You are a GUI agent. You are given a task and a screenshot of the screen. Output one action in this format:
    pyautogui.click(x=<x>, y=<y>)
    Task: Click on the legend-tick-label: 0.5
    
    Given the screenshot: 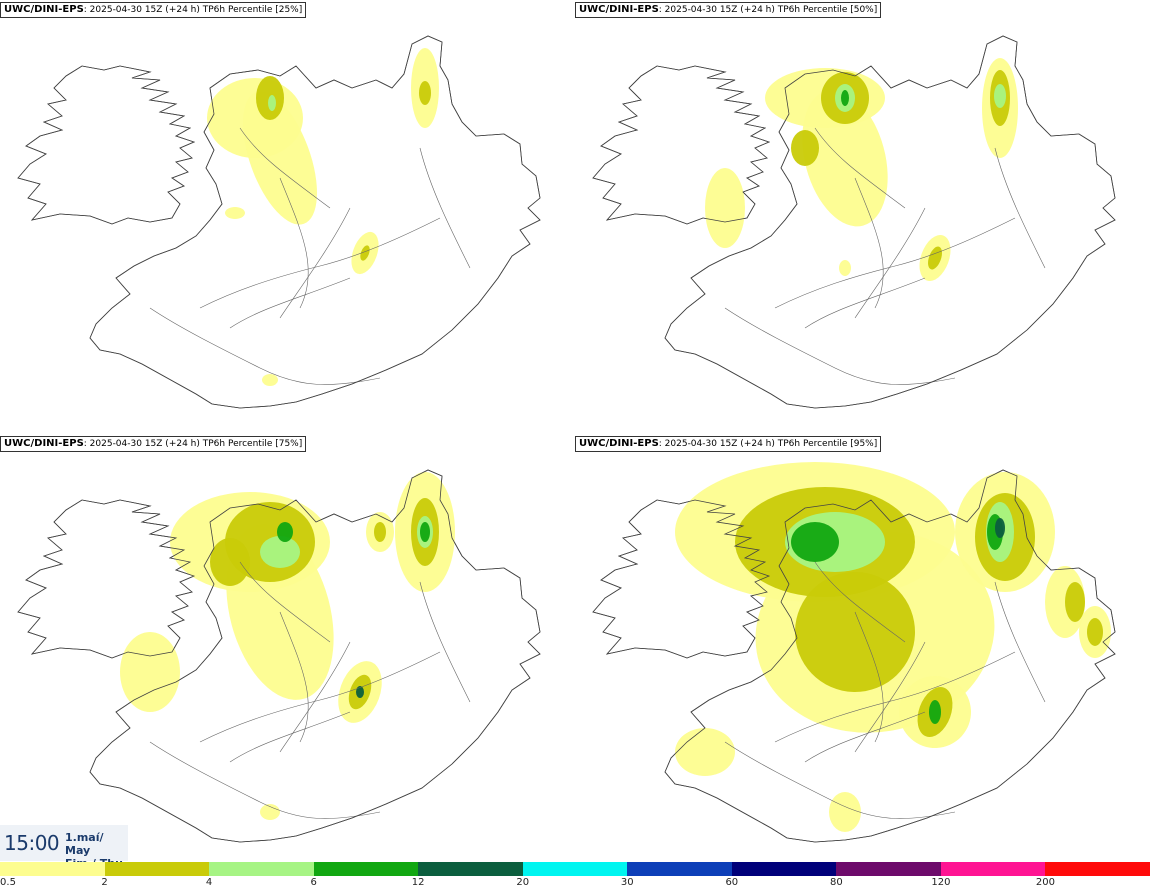 What is the action you would take?
    pyautogui.click(x=8, y=882)
    